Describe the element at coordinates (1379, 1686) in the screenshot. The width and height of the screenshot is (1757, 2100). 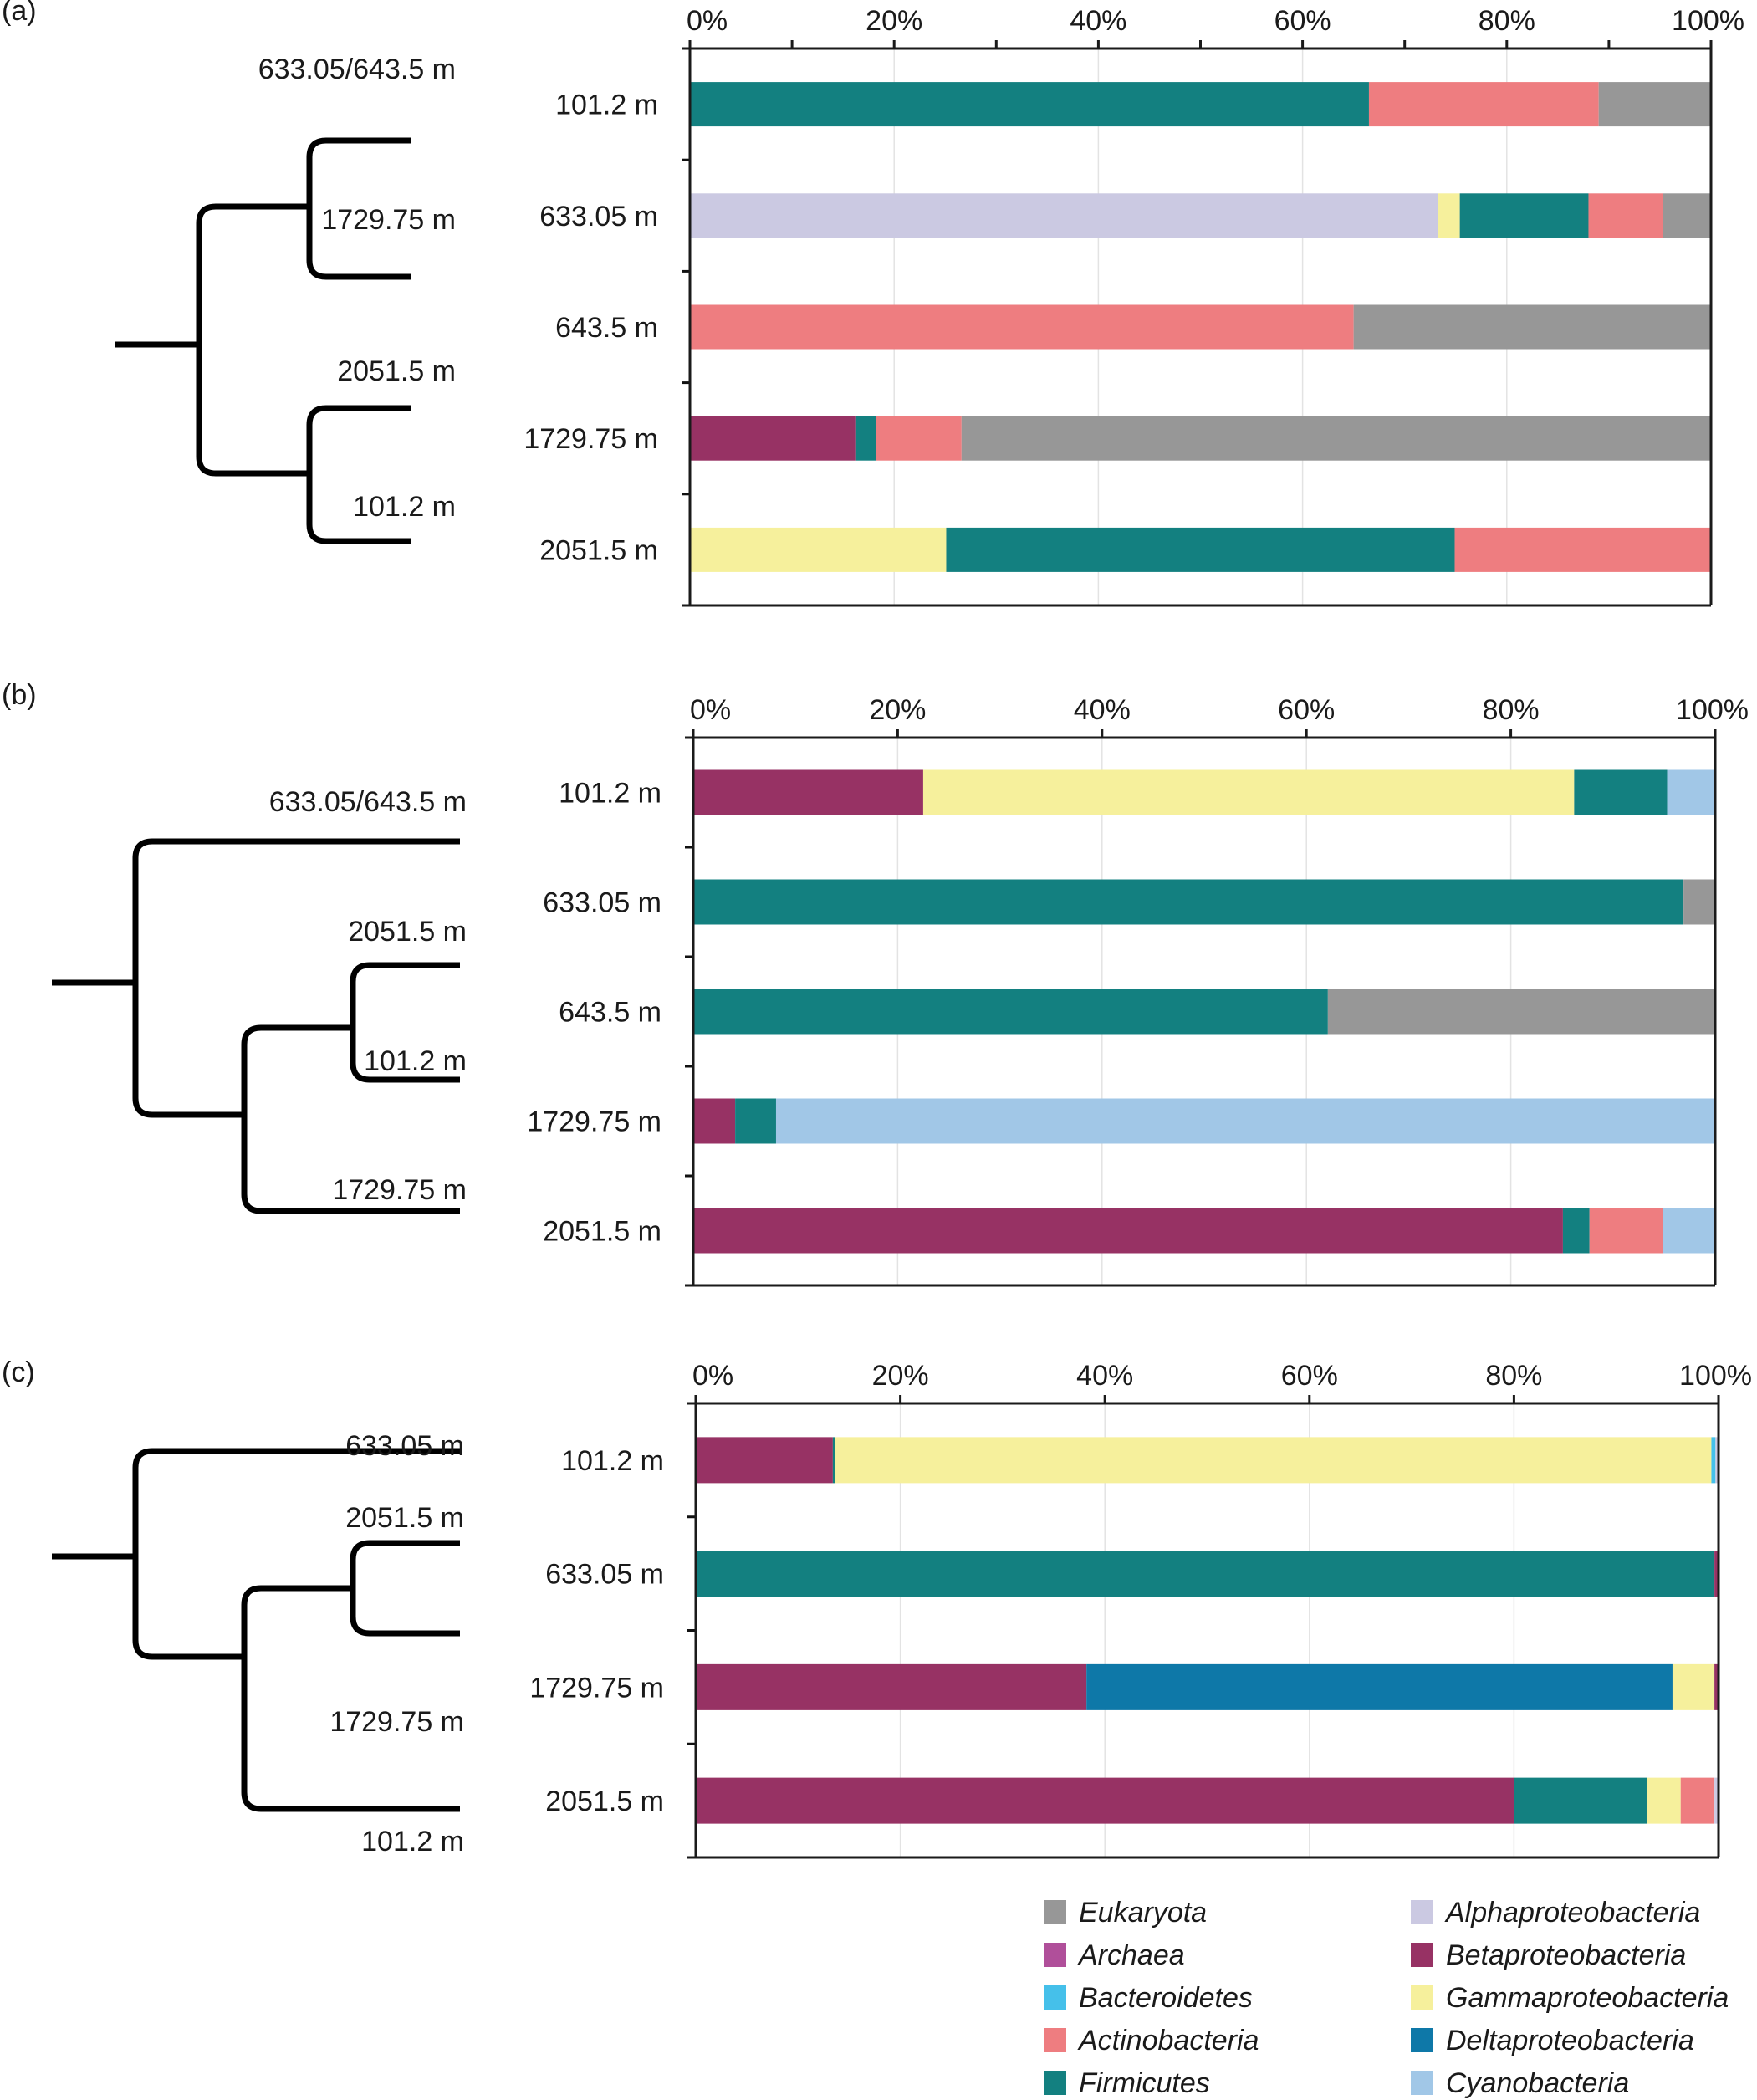
I see `bar-segment-deltaproteobacteria: 1729.75 m – Deltaproteobacteria: 57.3%` at that location.